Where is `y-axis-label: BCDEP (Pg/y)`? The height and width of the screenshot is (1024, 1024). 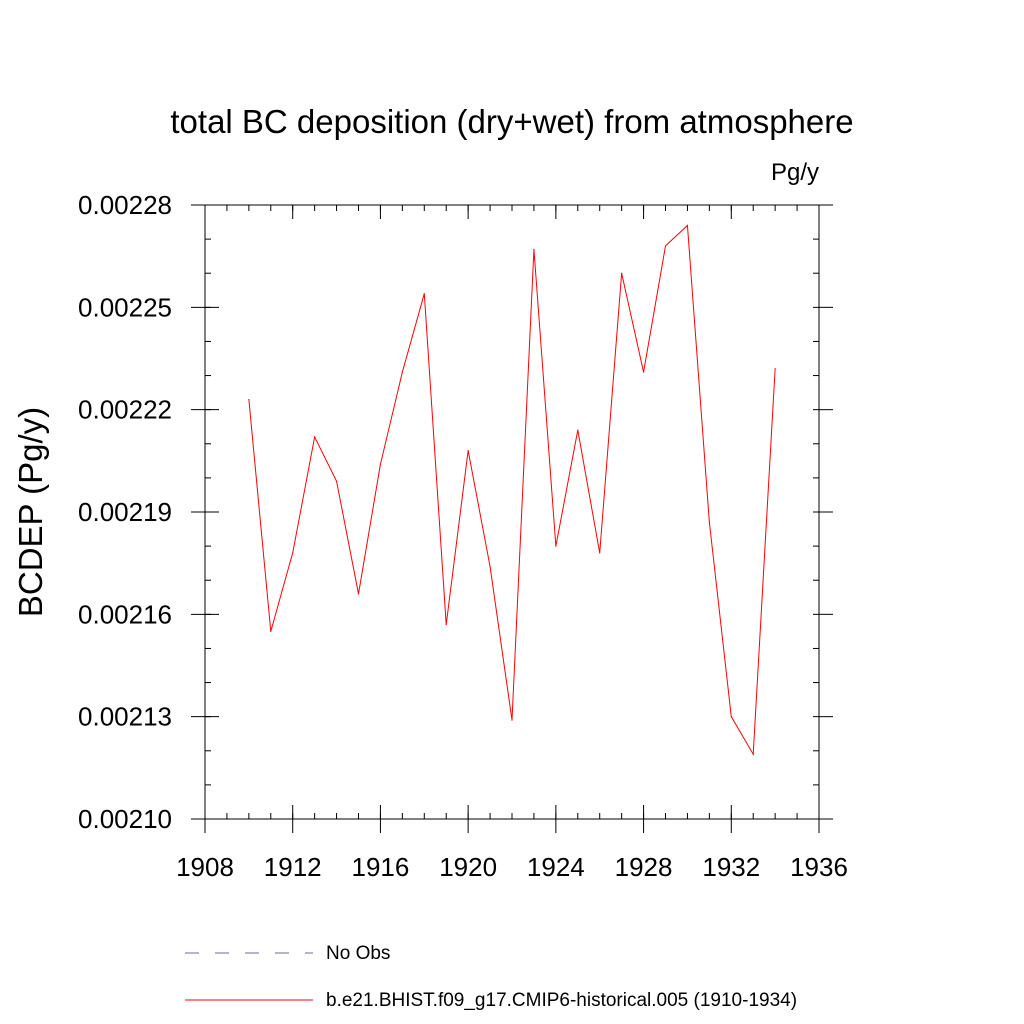 y-axis-label: BCDEP (Pg/y) is located at coordinates (30, 512).